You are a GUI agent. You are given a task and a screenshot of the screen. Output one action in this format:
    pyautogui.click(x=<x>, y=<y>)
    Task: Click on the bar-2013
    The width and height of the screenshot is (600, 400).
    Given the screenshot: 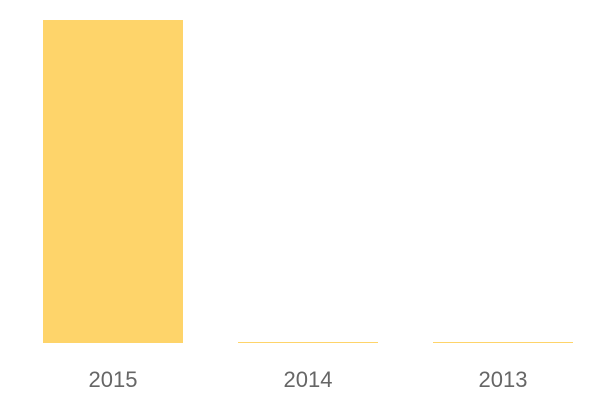 What is the action you would take?
    pyautogui.click(x=503, y=342)
    